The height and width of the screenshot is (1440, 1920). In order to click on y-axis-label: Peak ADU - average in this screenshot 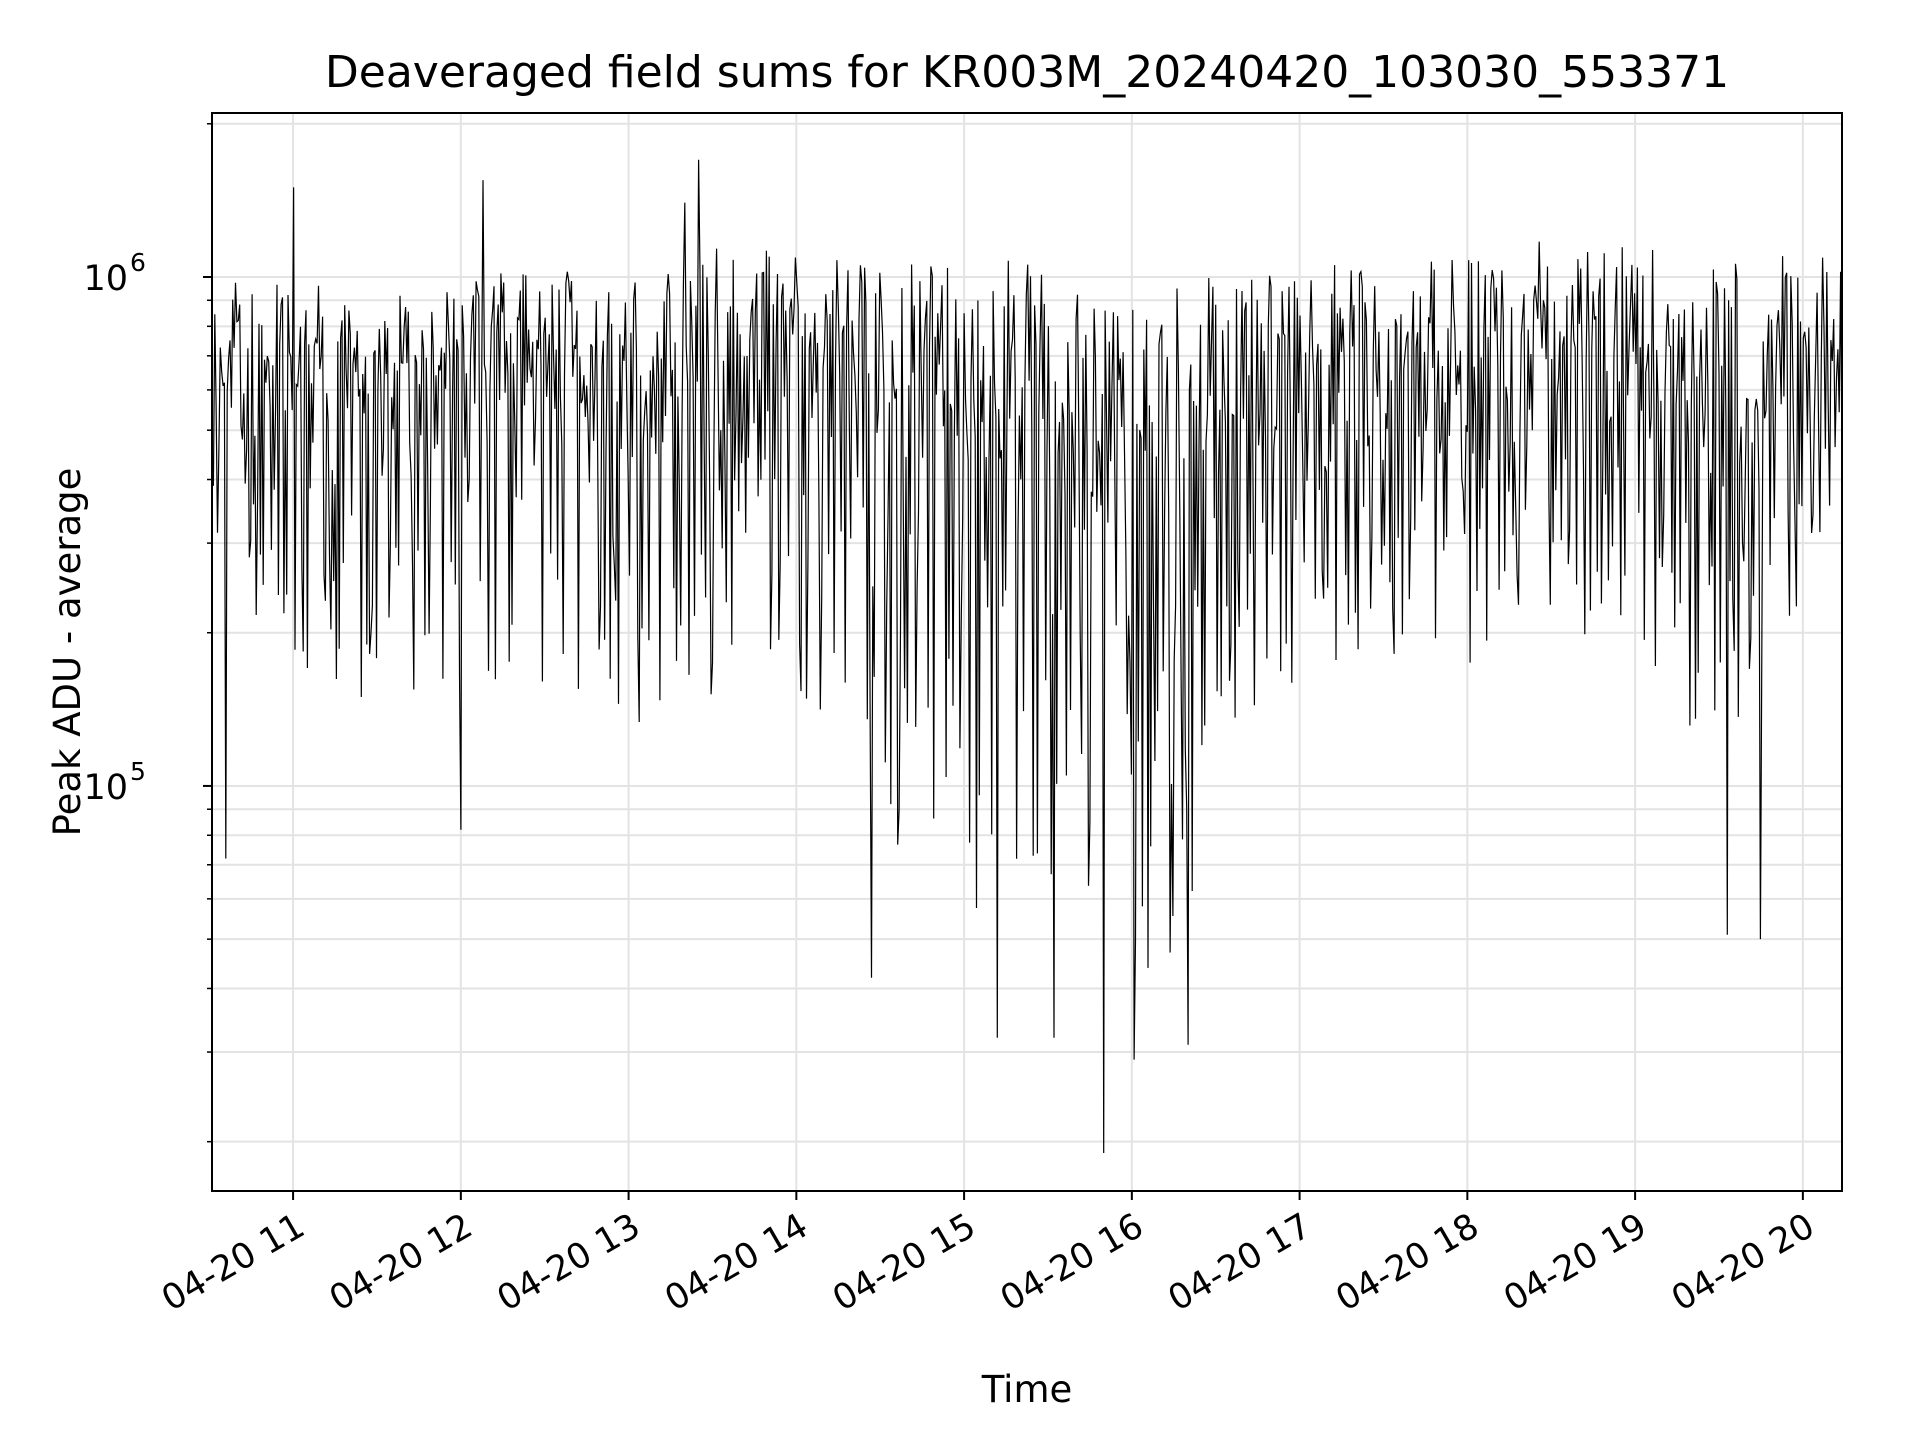, I will do `click(67, 652)`.